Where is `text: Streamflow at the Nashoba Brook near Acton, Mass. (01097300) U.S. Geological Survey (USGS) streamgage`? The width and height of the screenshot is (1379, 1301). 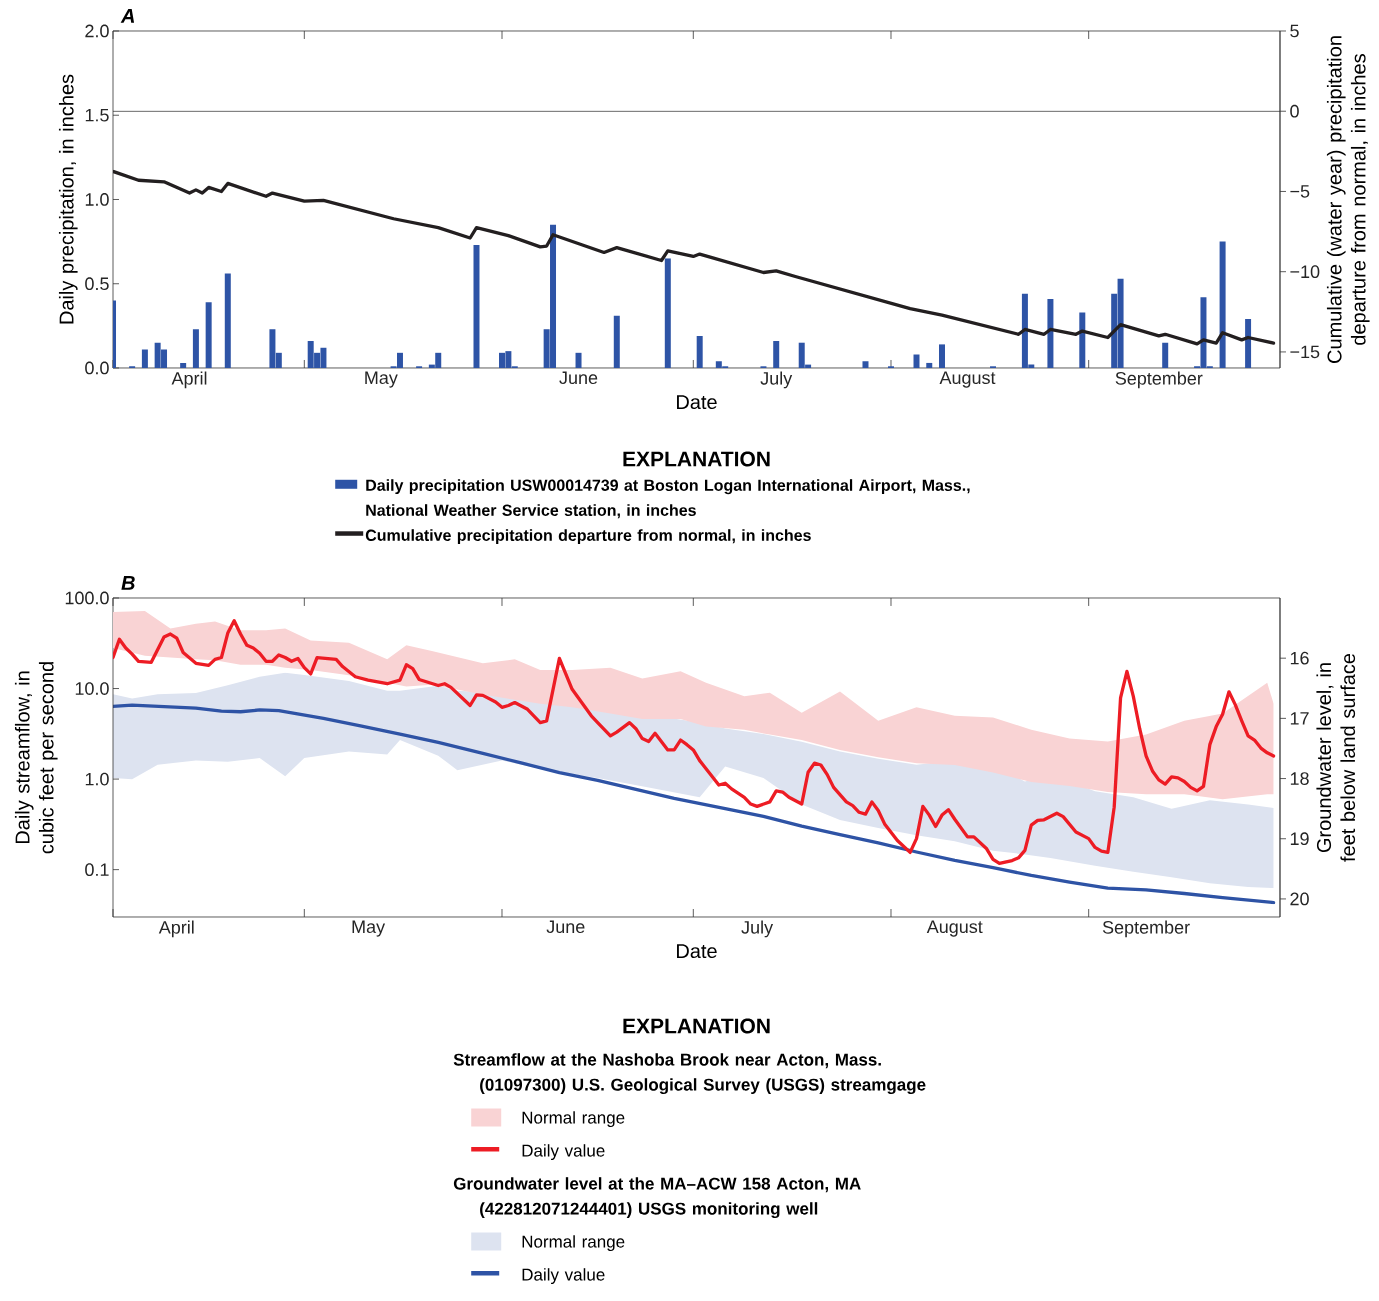
text: Streamflow at the Nashoba Brook near Acton, Mass. (01097300) U.S. Geological Survey (USGS) streamgage is located at coordinates (689, 1074).